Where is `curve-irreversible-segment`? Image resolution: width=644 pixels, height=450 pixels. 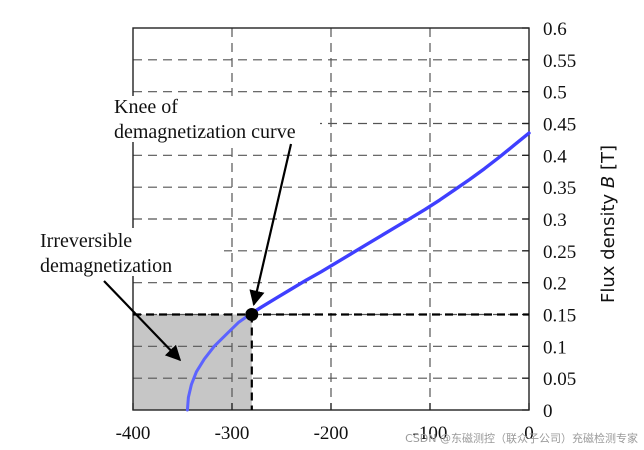
curve-irreversible-segment is located at coordinates (218, 362).